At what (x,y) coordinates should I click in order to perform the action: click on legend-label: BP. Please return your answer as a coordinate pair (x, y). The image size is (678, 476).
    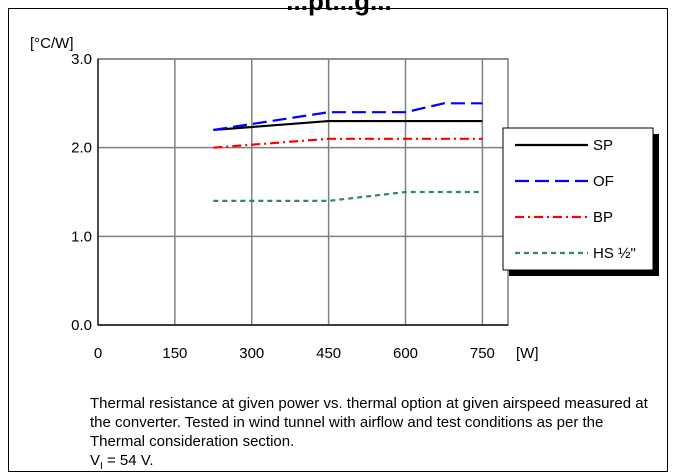
    Looking at the image, I should click on (603, 217).